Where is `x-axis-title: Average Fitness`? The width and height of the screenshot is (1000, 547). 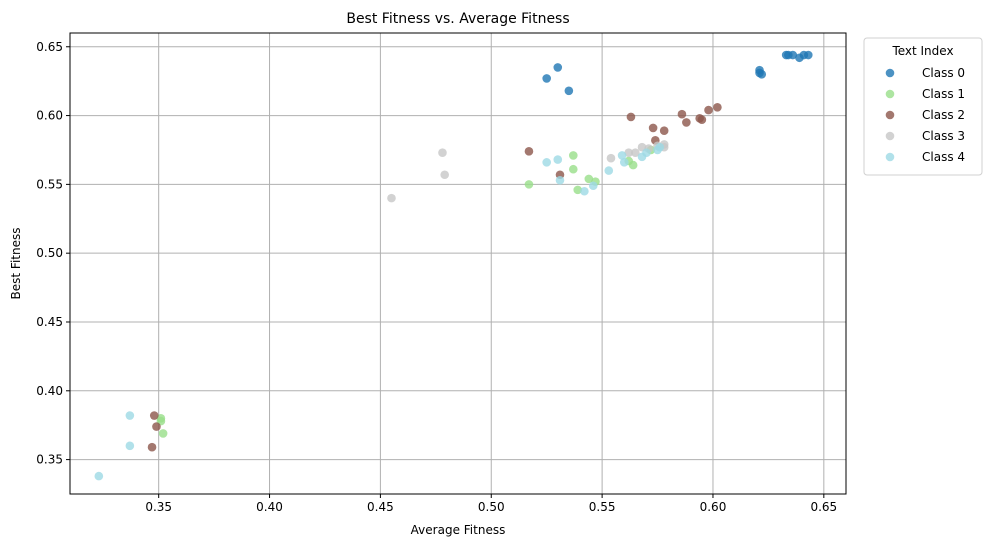 x-axis-title: Average Fitness is located at coordinates (458, 530).